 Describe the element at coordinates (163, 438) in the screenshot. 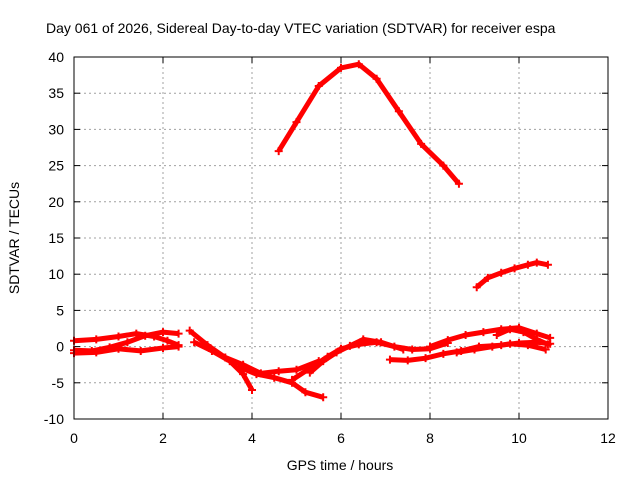

I see `x-tick-label: 2` at that location.